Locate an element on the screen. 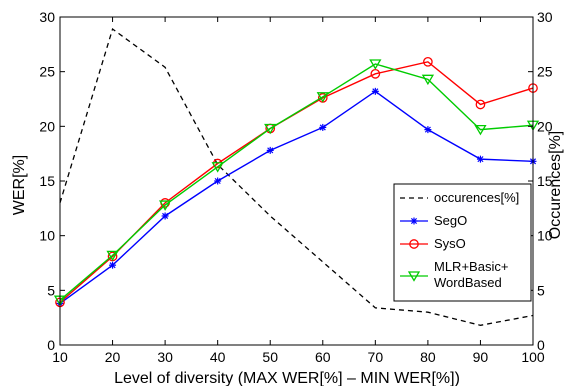 This screenshot has width=574, height=386. legend-label-3-1: WordBased is located at coordinates (468, 282).